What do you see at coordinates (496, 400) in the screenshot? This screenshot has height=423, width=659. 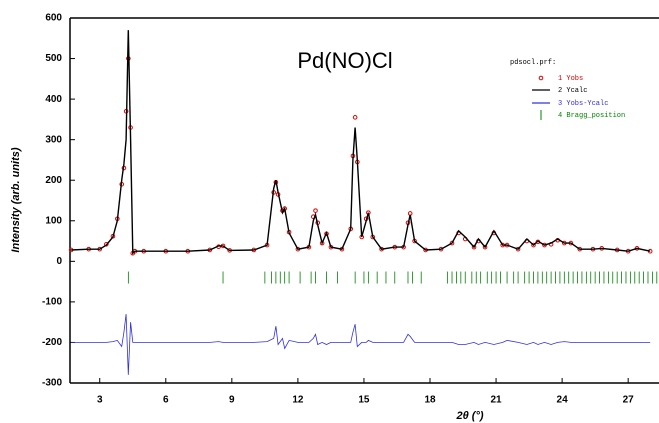 I see `x-tick-label: 21` at bounding box center [496, 400].